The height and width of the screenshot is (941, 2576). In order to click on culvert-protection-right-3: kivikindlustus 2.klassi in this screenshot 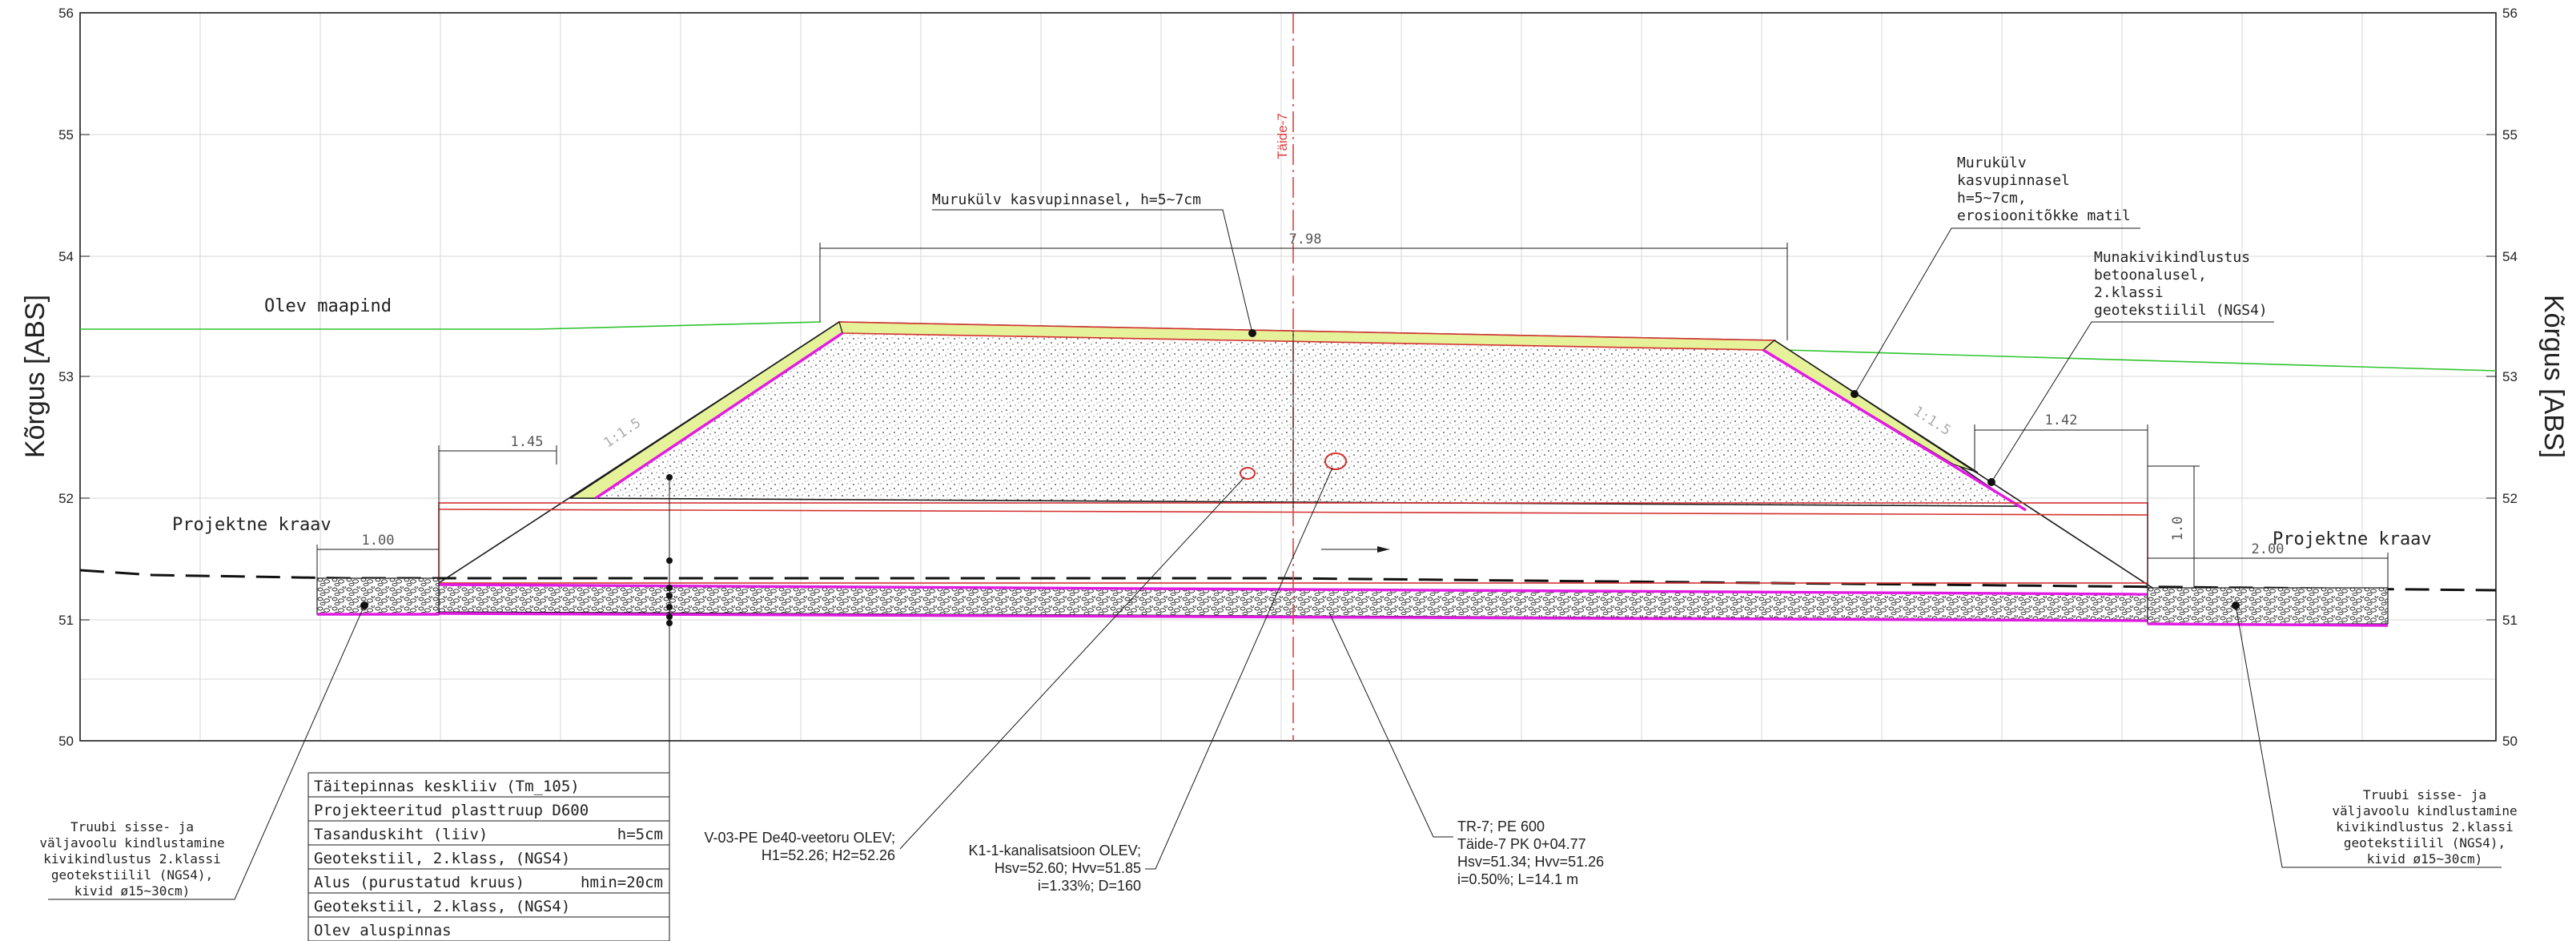, I will do `click(2425, 826)`.